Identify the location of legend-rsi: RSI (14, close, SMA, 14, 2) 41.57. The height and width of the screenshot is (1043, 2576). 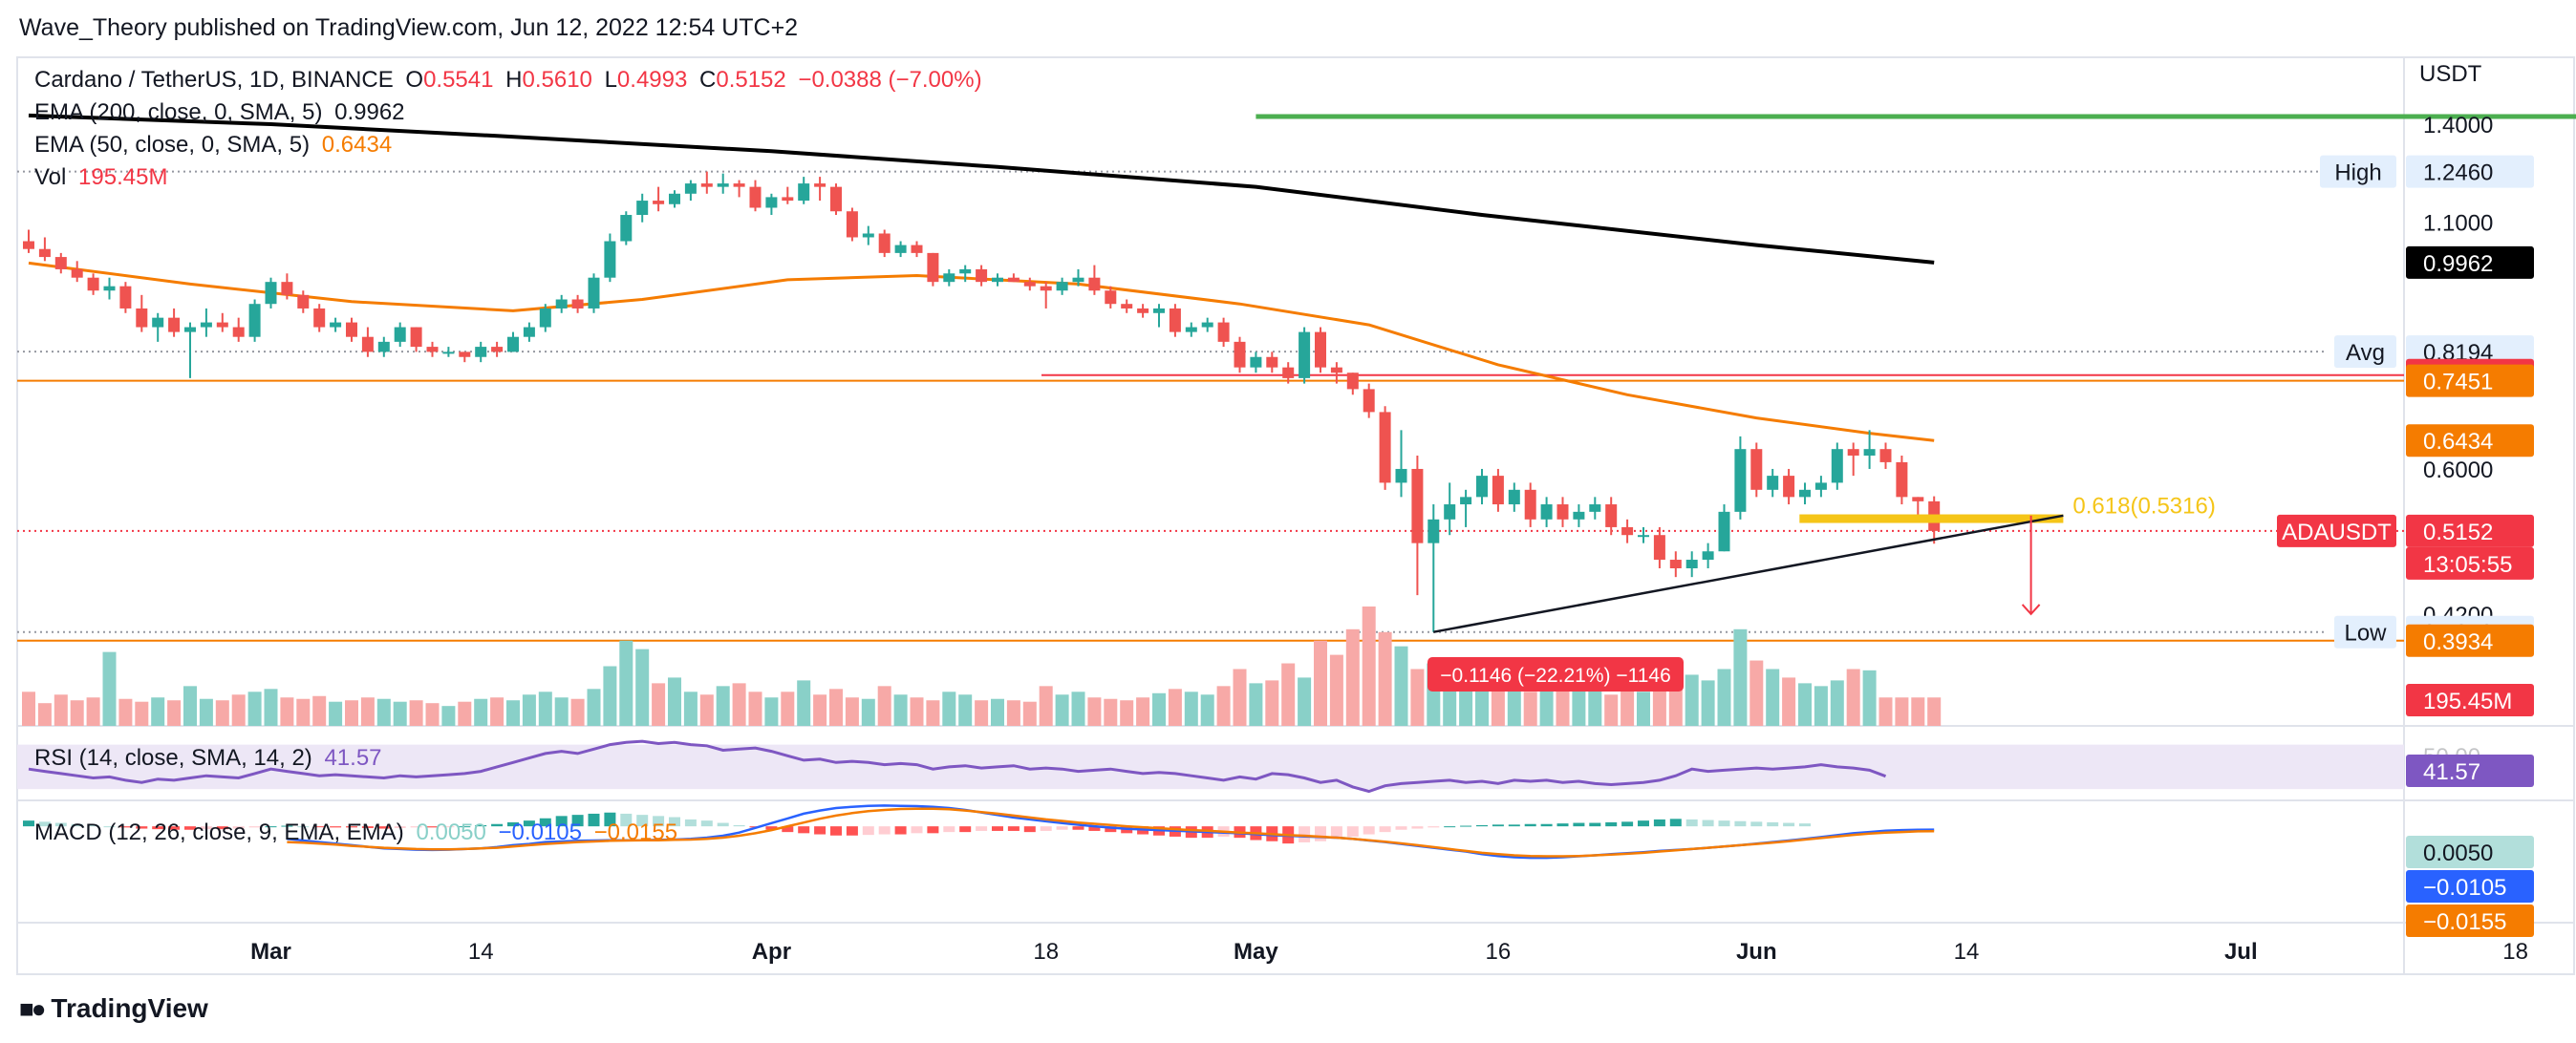
(208, 758).